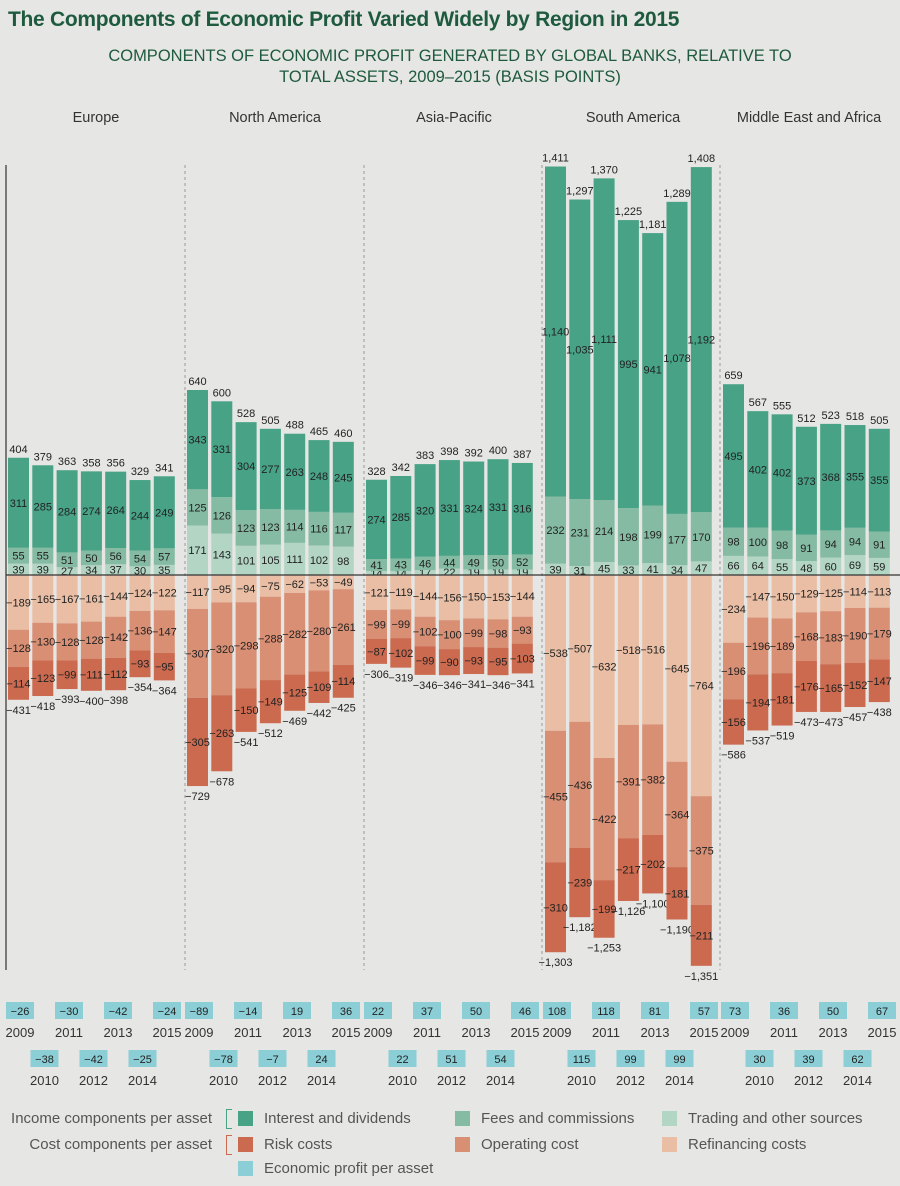 This screenshot has width=900, height=1186. Describe the element at coordinates (522, 684) in the screenshot. I see `data-label-cost-total: −341` at that location.